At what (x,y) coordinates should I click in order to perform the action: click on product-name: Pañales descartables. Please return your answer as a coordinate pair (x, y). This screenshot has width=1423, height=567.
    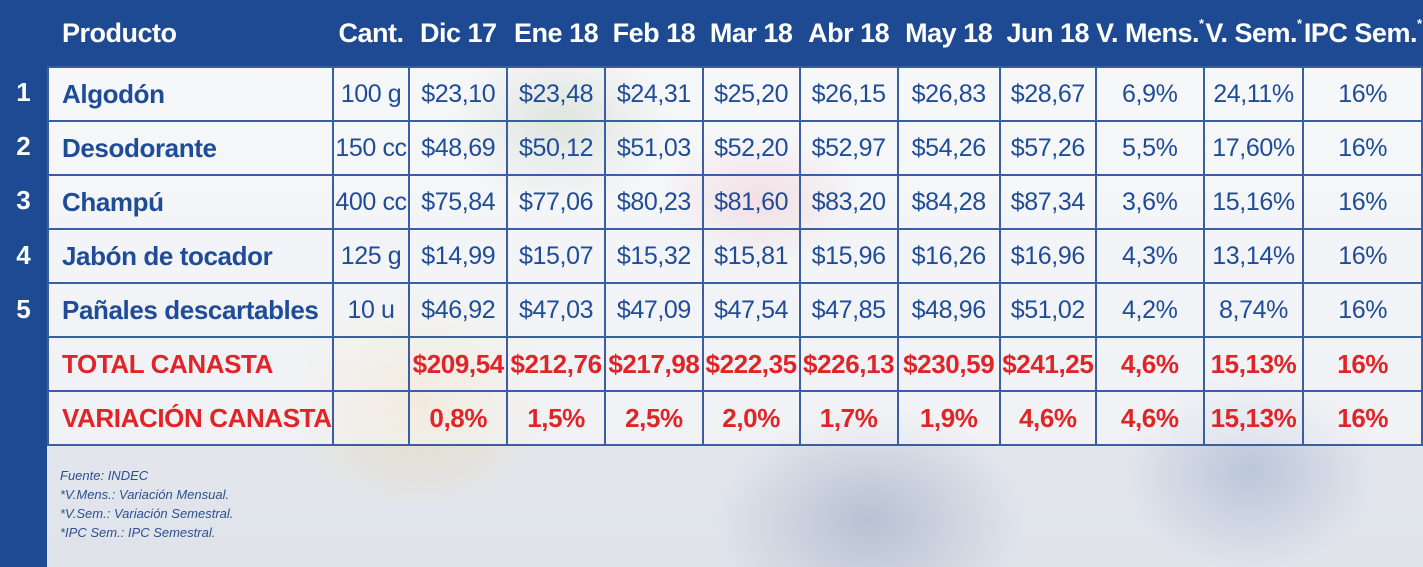
    Looking at the image, I should click on (190, 310).